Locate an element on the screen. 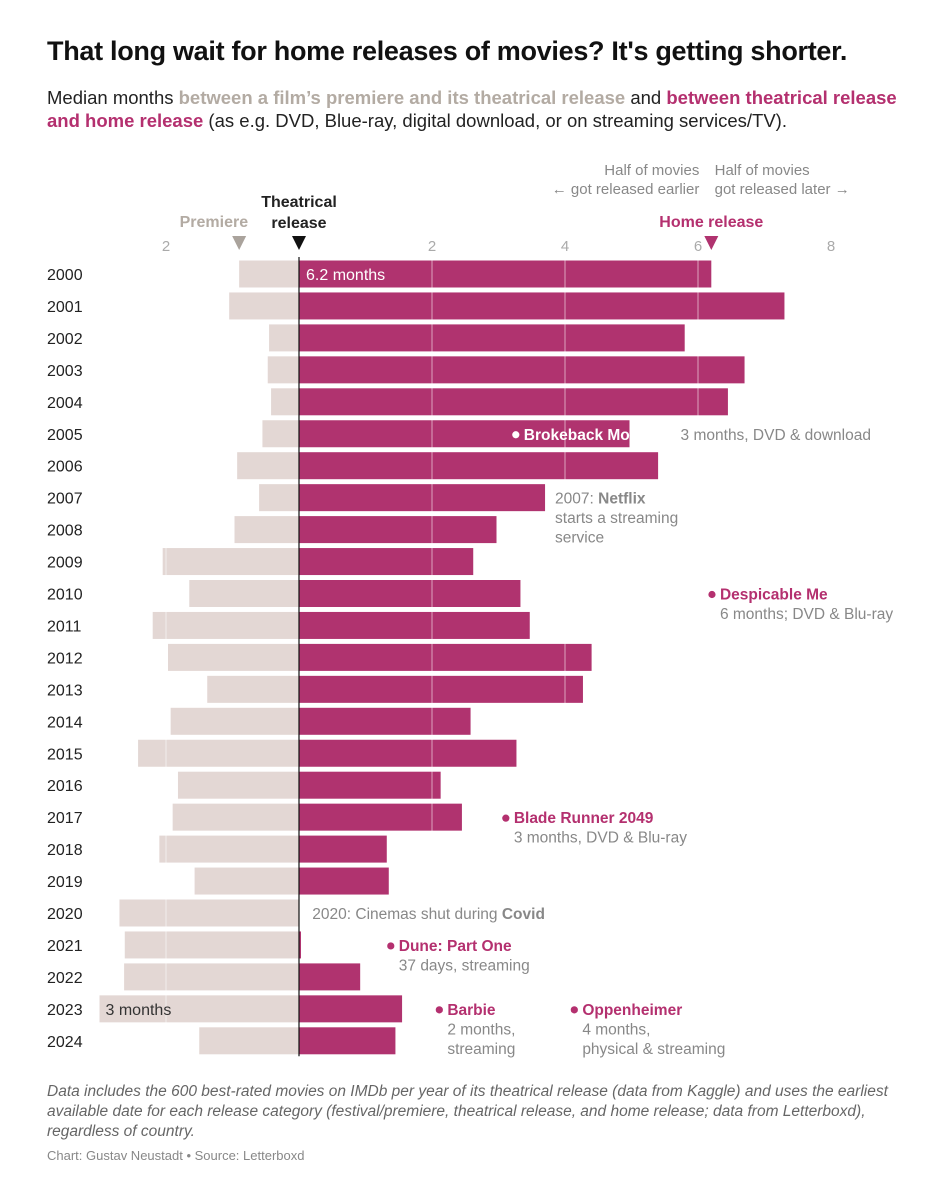 This screenshot has height=1194, width=946. annotation-text: Barbie is located at coordinates (471, 1010).